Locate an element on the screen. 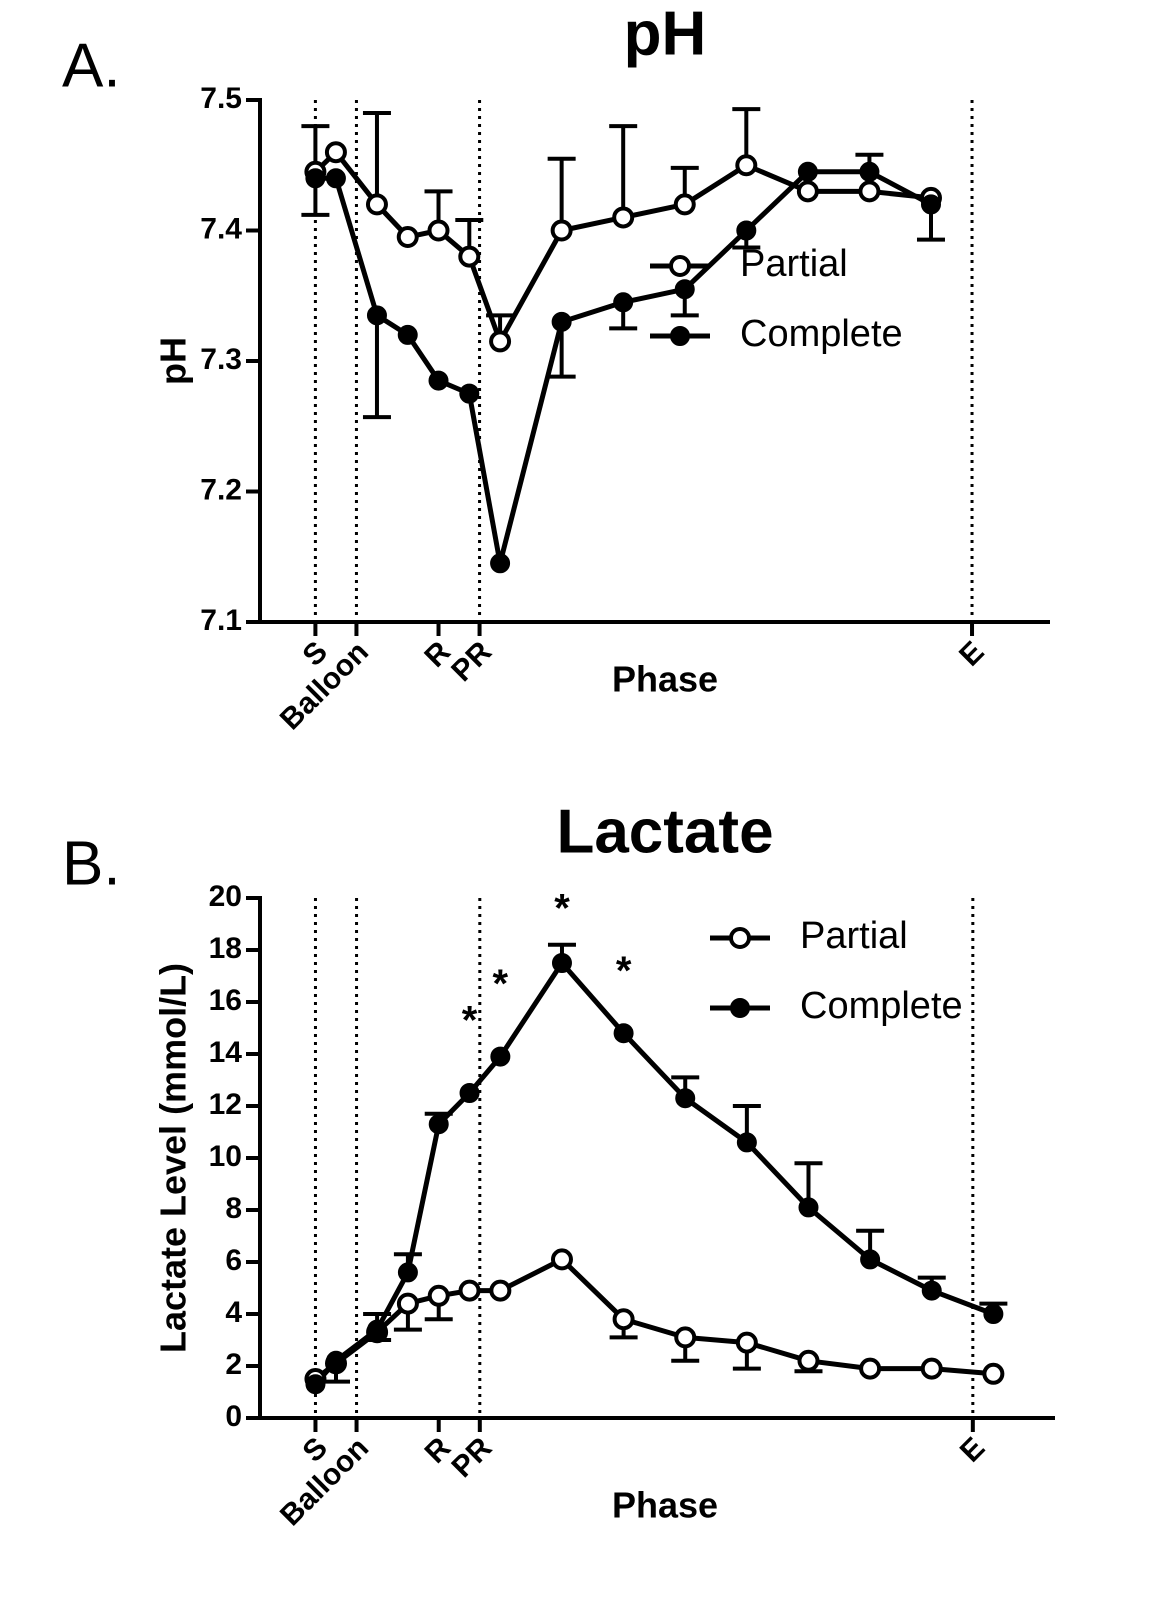 The width and height of the screenshot is (1152, 1624). y-tick-label: 14 is located at coordinates (226, 1052).